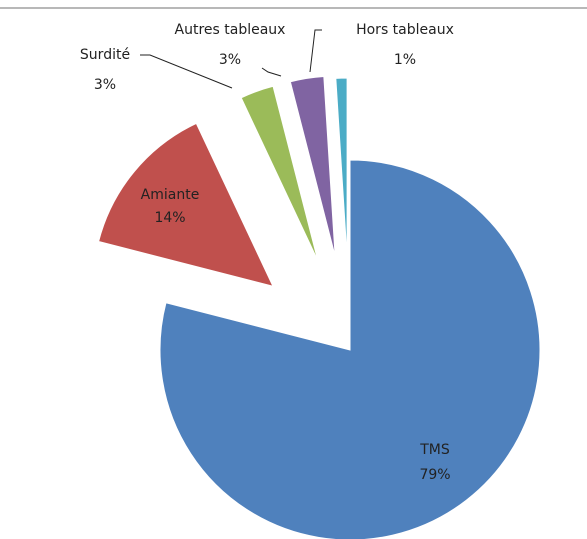 This screenshot has width=587, height=539. What do you see at coordinates (170, 195) in the screenshot?
I see `slice-label: Amiante` at bounding box center [170, 195].